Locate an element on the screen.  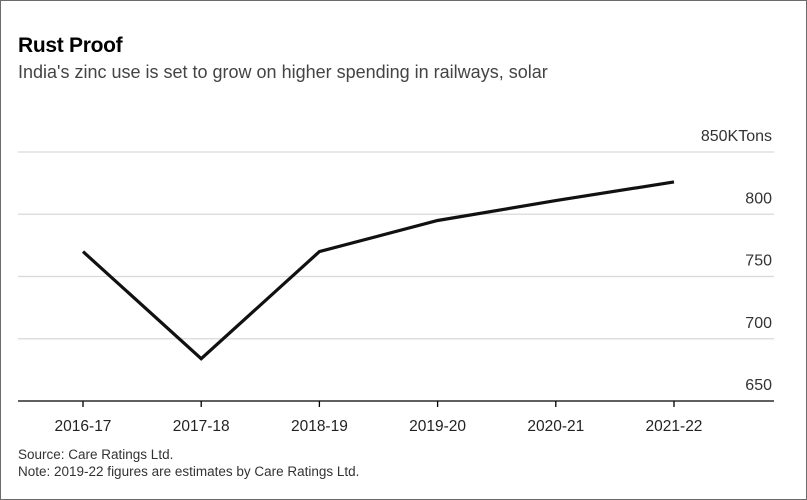
x-tick-label: 2018-19 is located at coordinates (319, 426).